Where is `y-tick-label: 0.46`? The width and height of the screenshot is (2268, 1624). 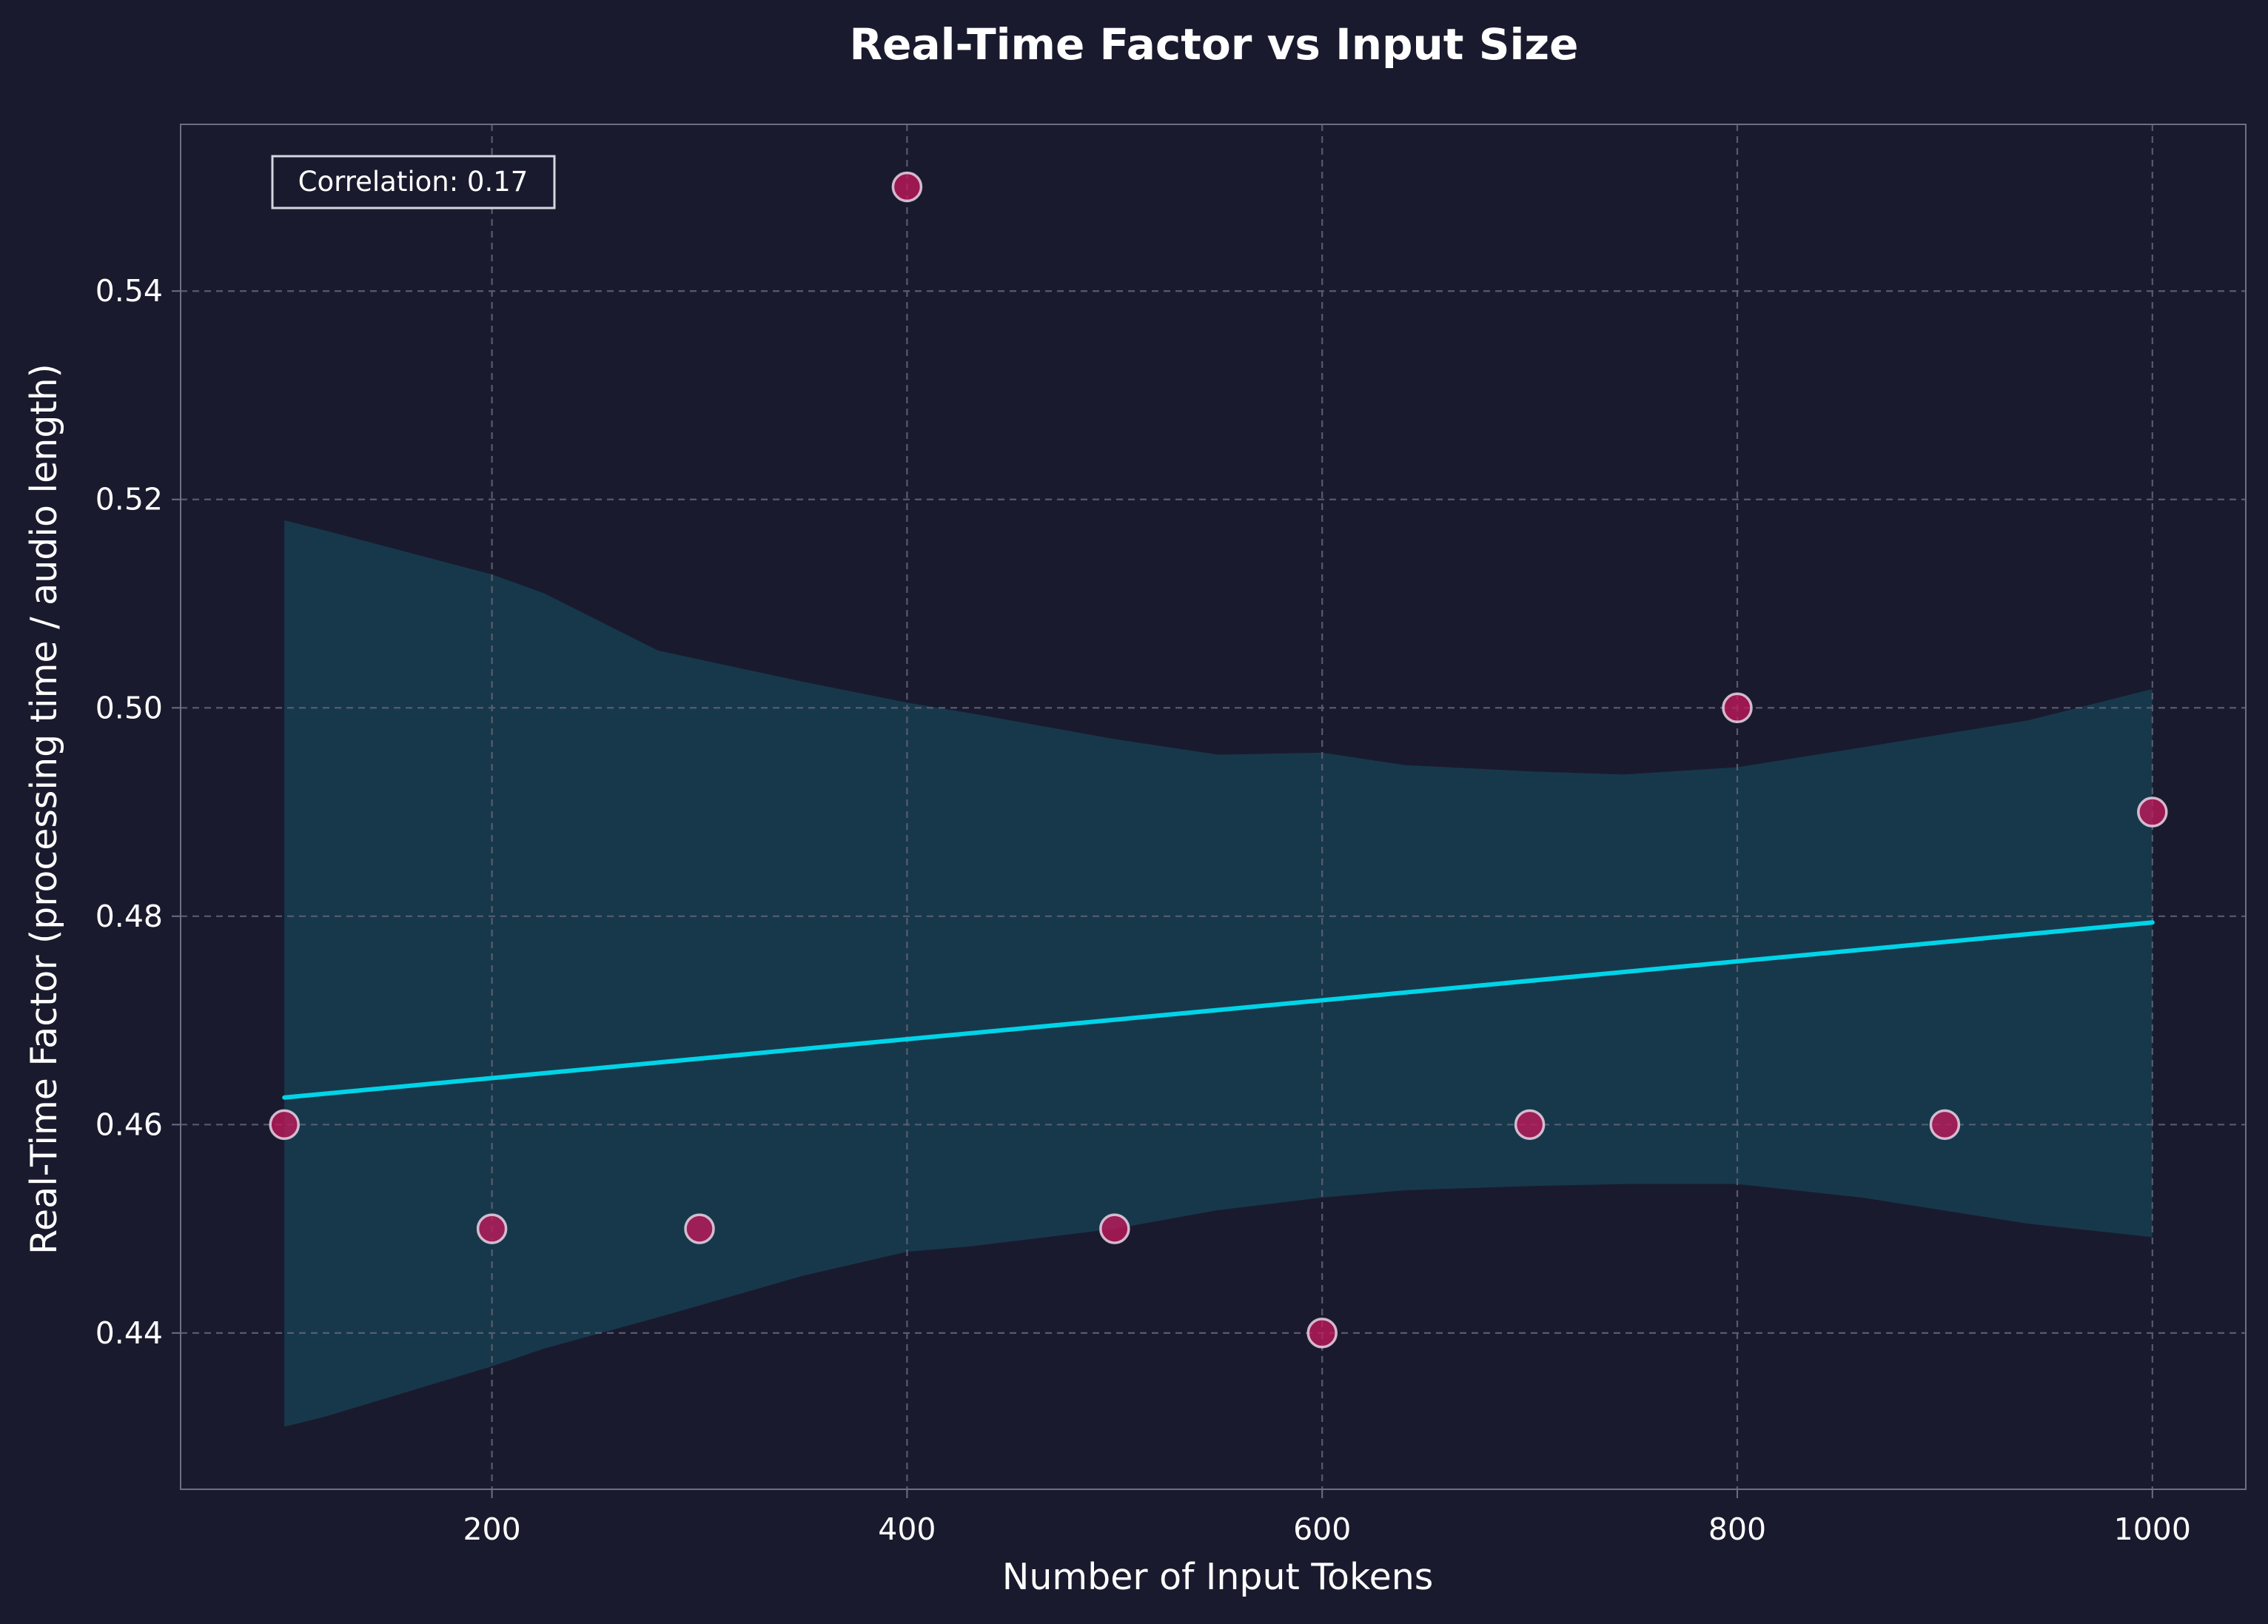 y-tick-label: 0.46 is located at coordinates (129, 1124).